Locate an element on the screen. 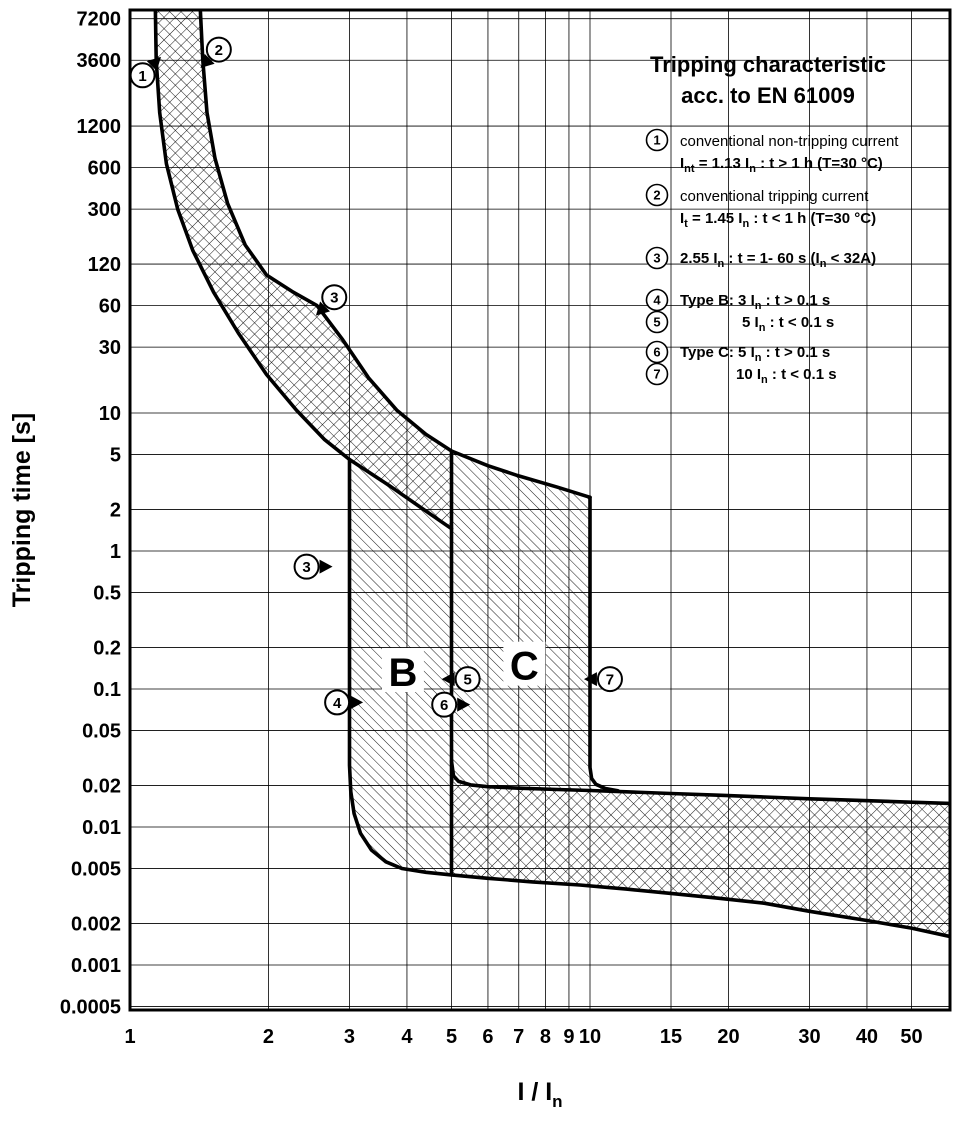  legend-item-number: 1 is located at coordinates (656, 140).